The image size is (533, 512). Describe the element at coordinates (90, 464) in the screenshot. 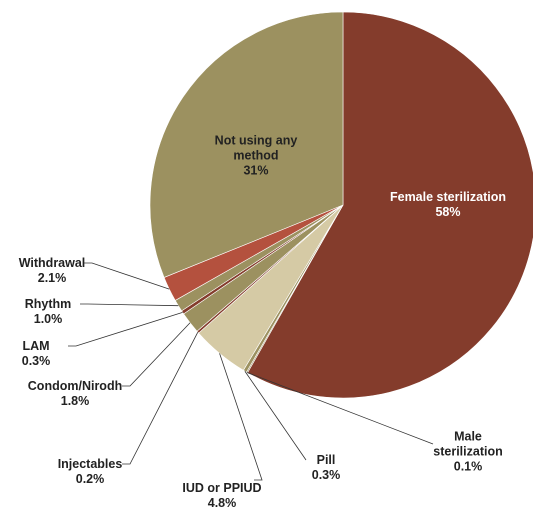

I see `slice-name: Injectables` at that location.